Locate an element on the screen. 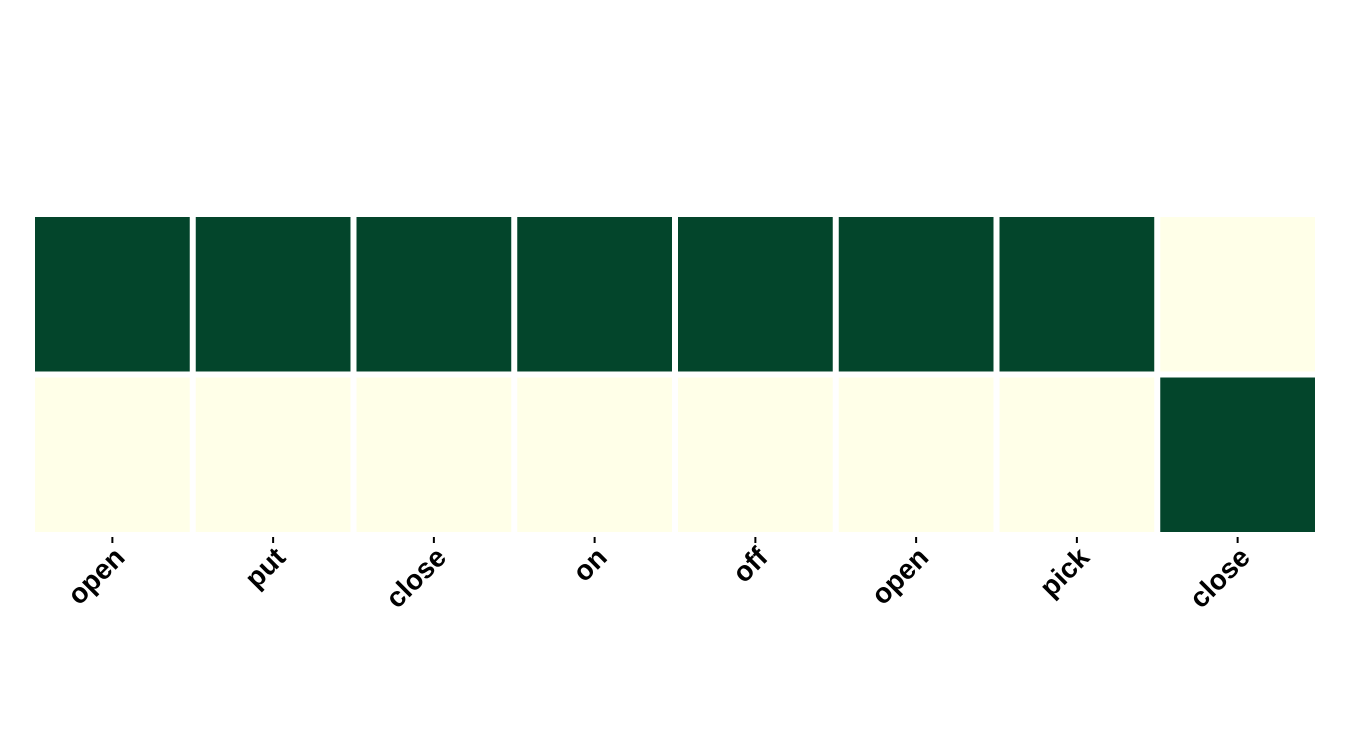 Image resolution: width=1350 pixels, height=750 pixels. x-axis-ticks is located at coordinates (675, 540).